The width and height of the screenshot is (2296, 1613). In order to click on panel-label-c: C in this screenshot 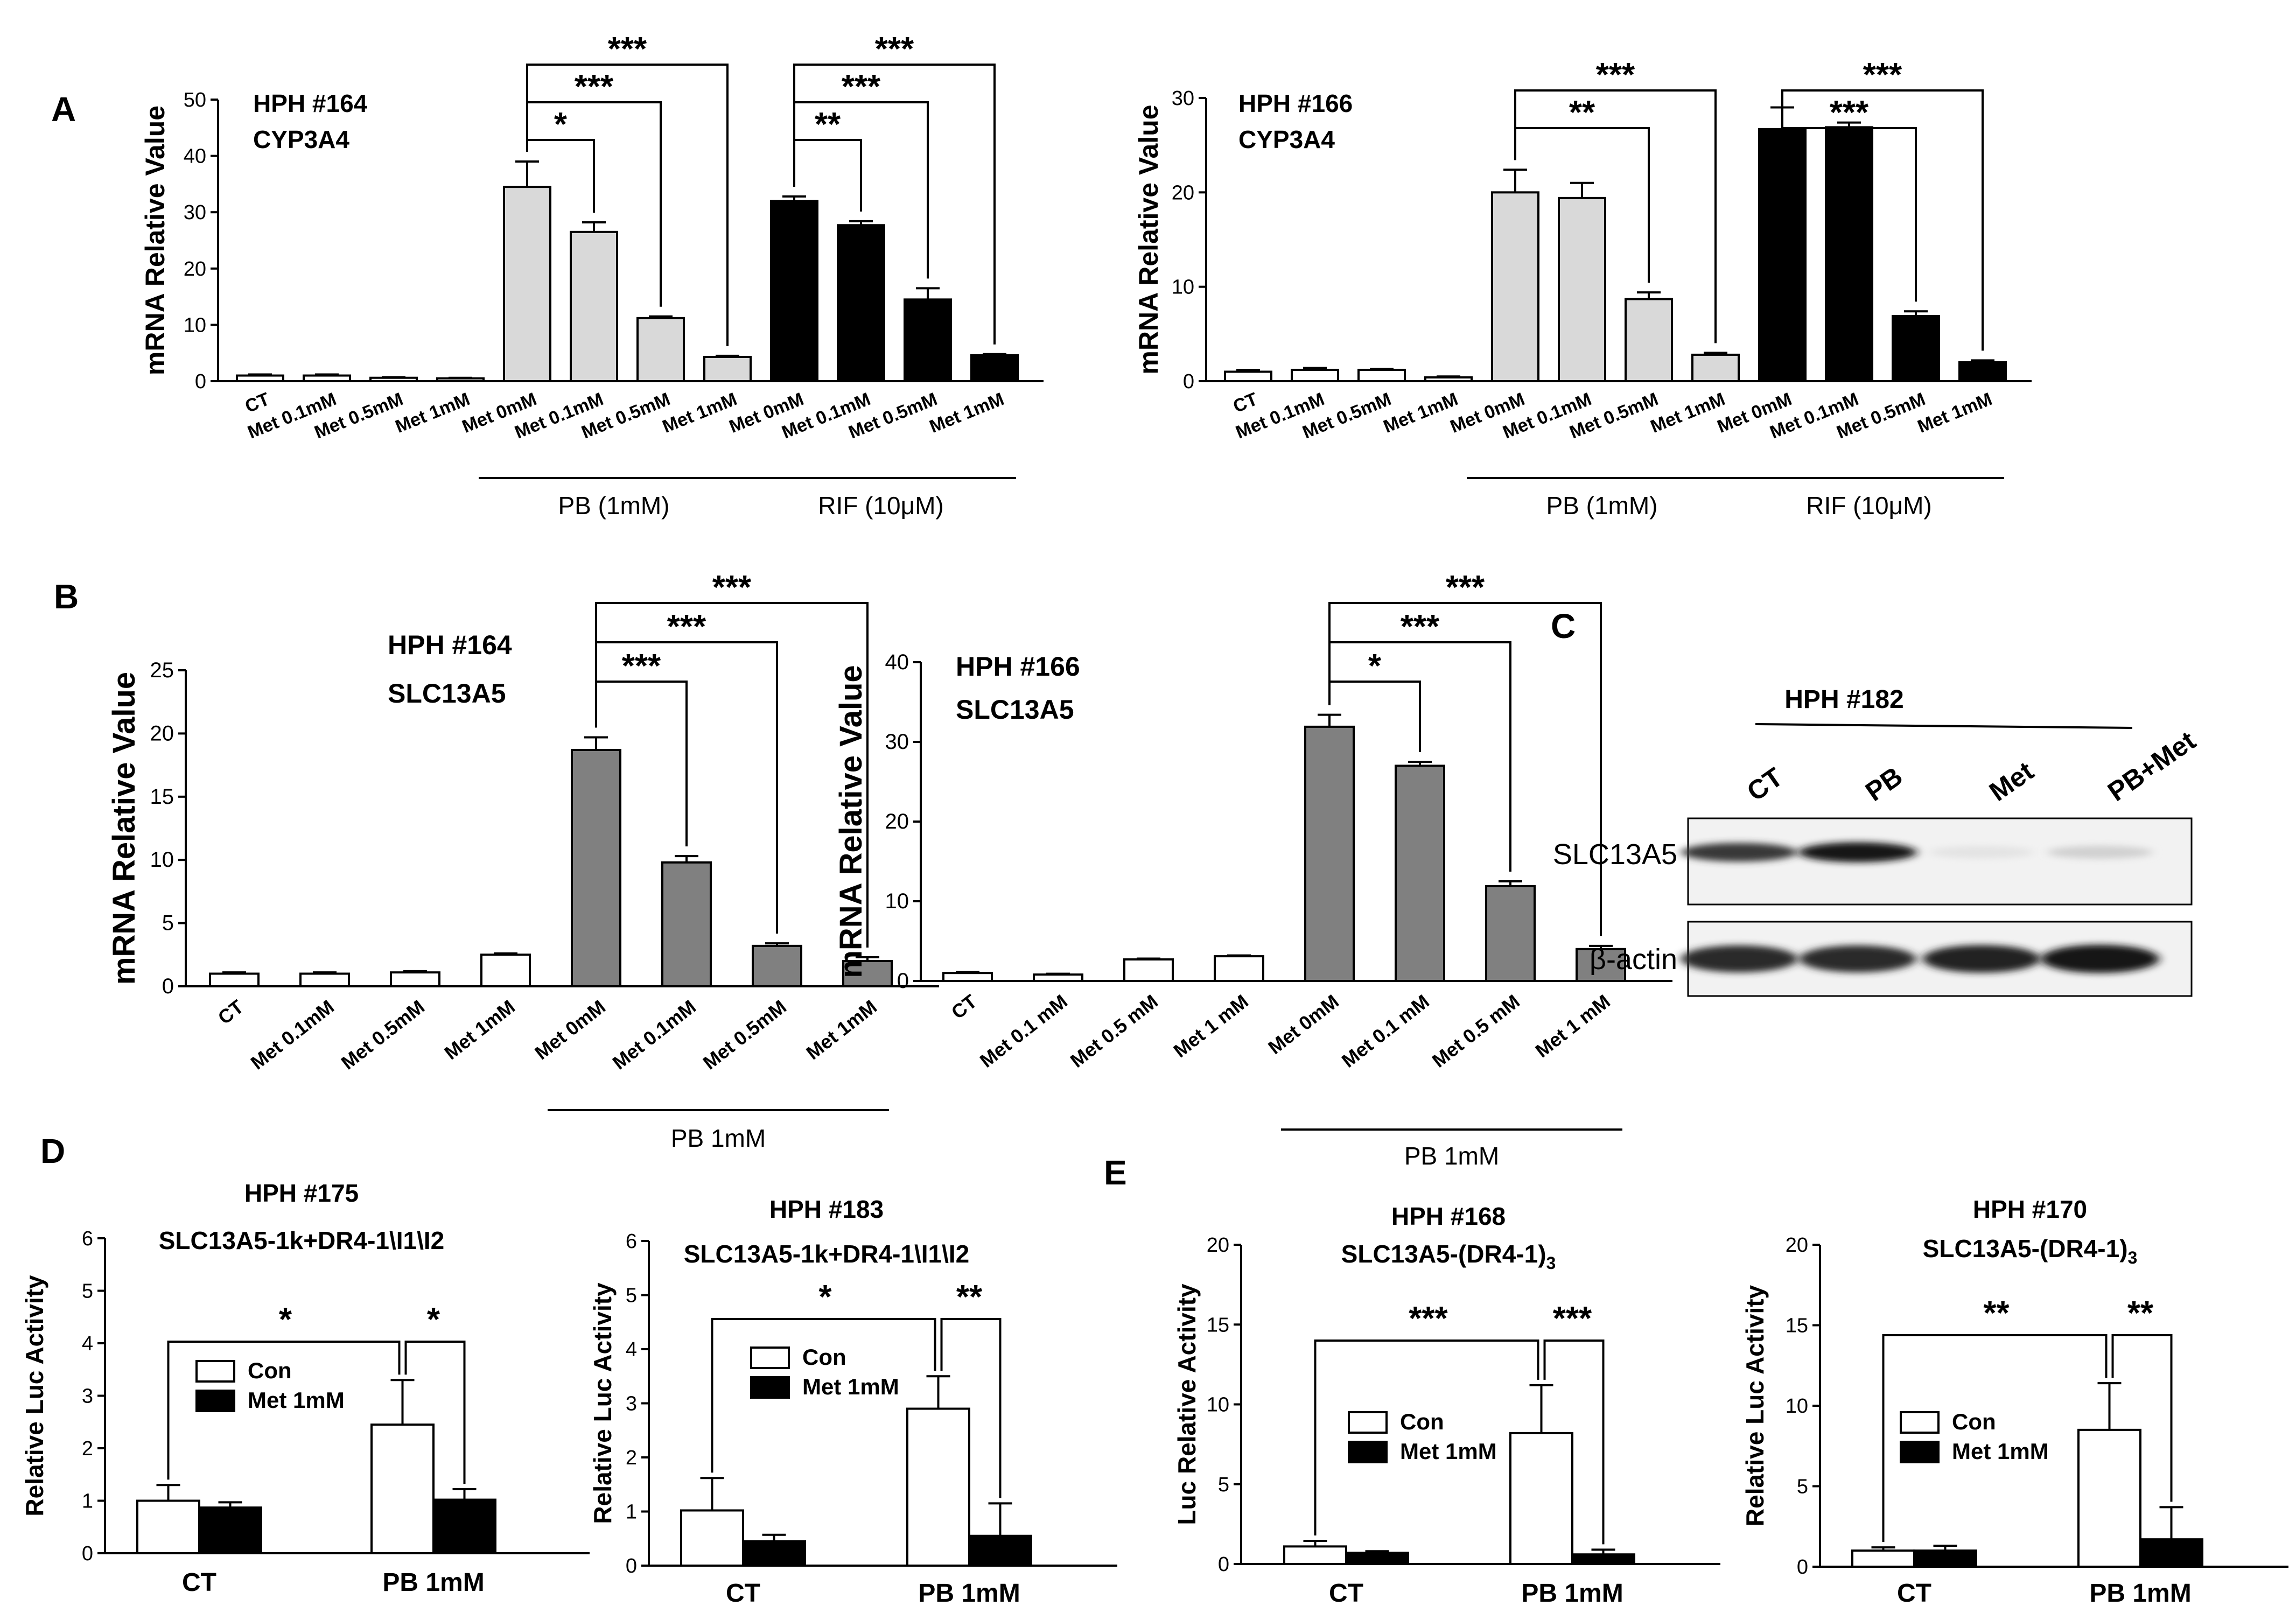, I will do `click(1563, 626)`.